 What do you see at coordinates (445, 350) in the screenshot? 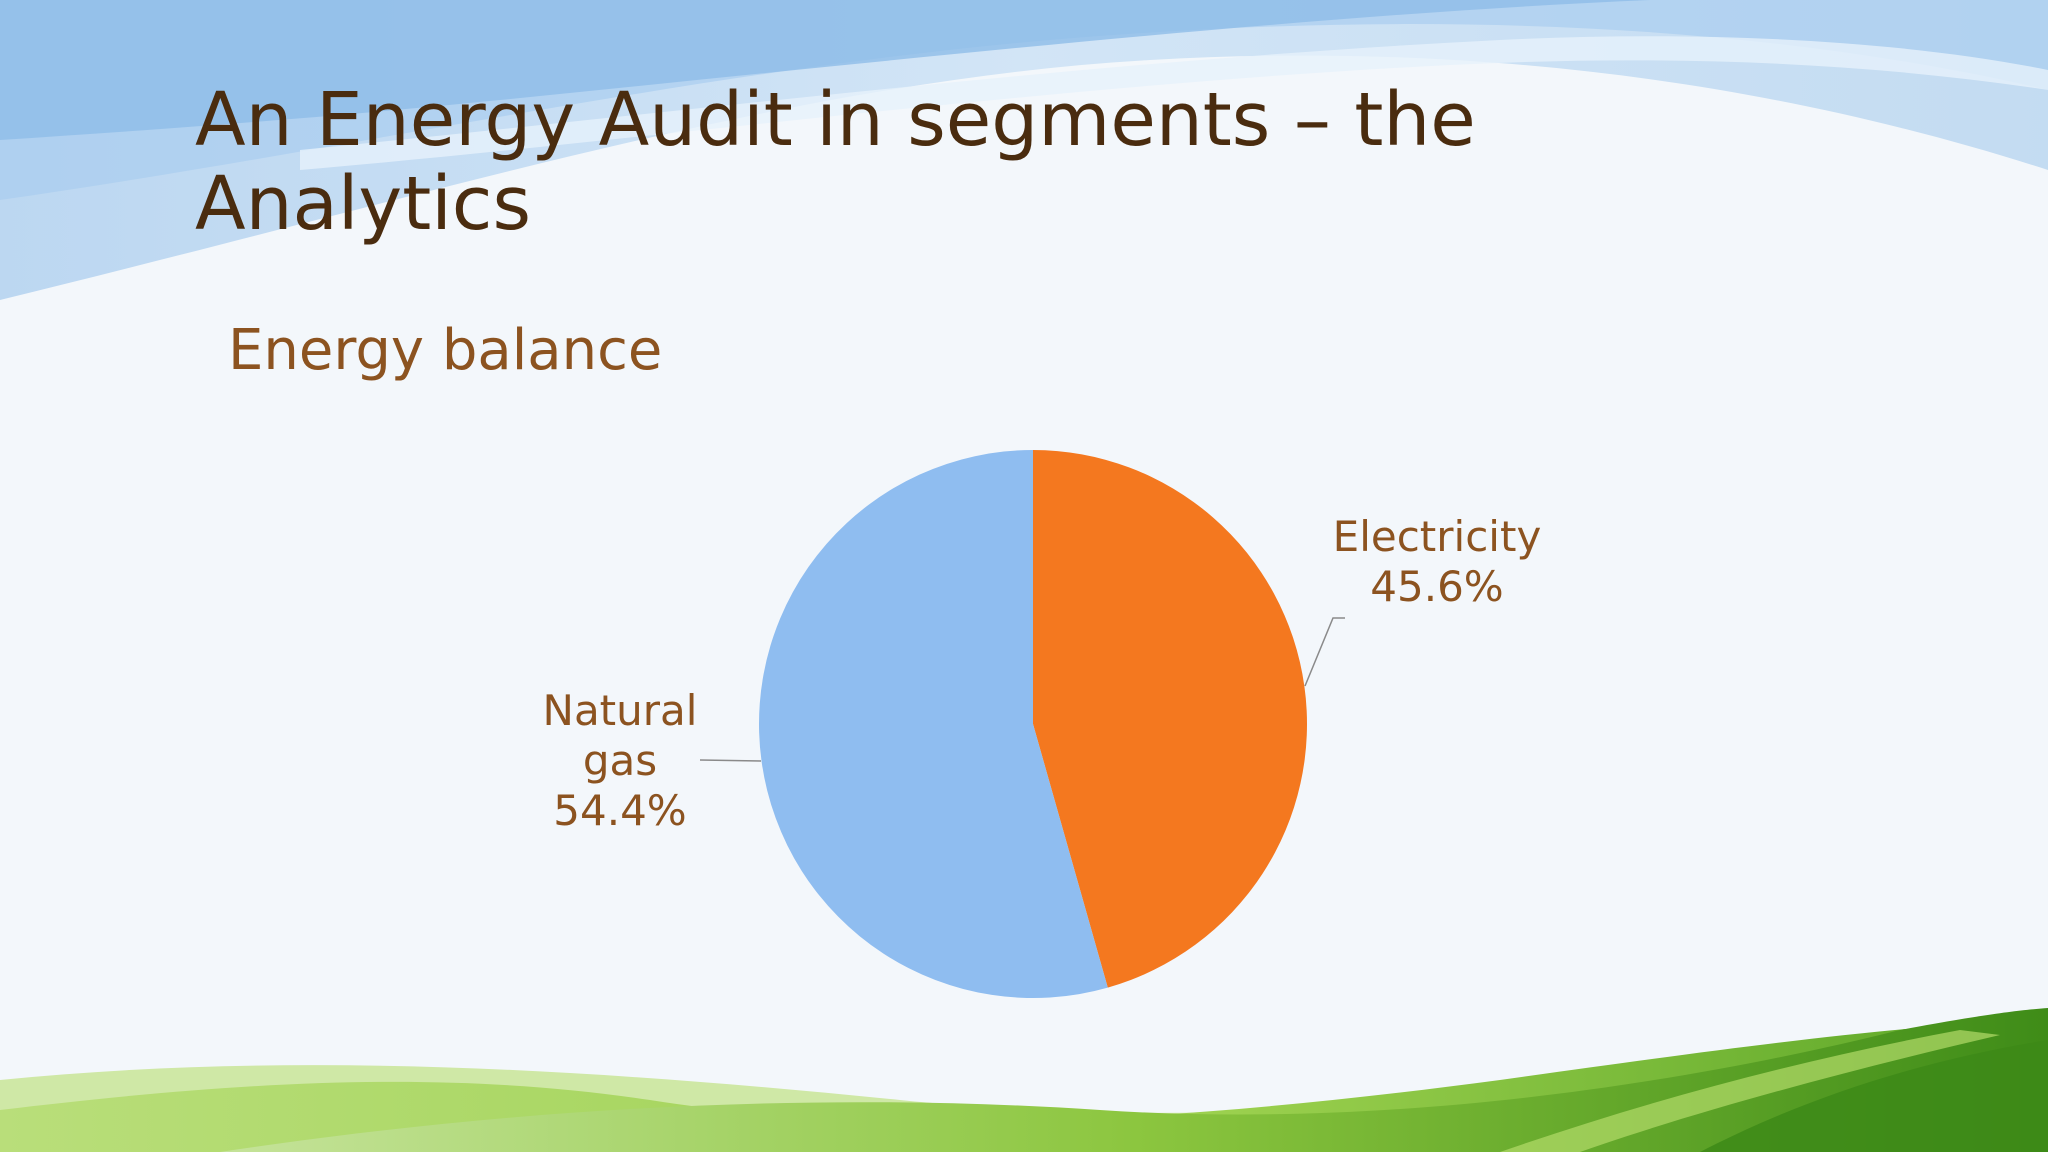
I see `chart-subtitle: Energy balance` at bounding box center [445, 350].